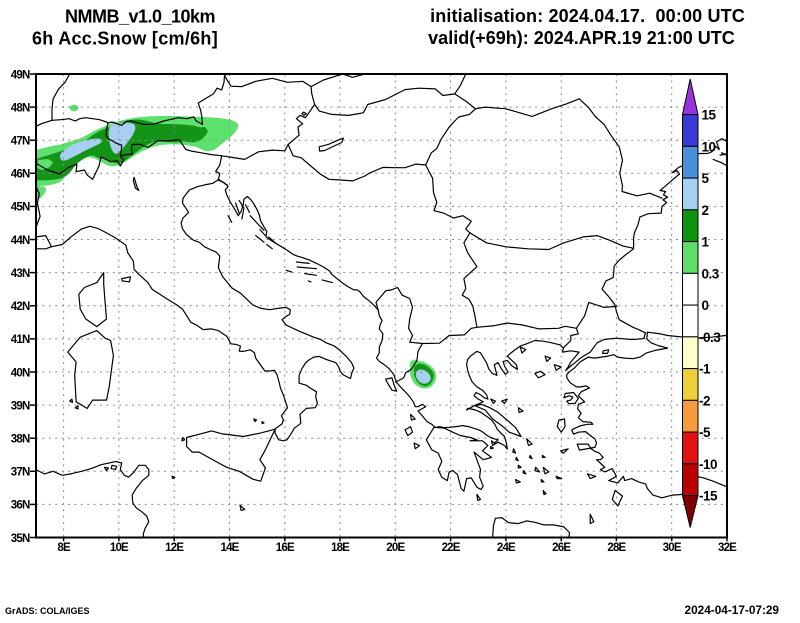  I want to click on svg-text: 42N, so click(20, 307).